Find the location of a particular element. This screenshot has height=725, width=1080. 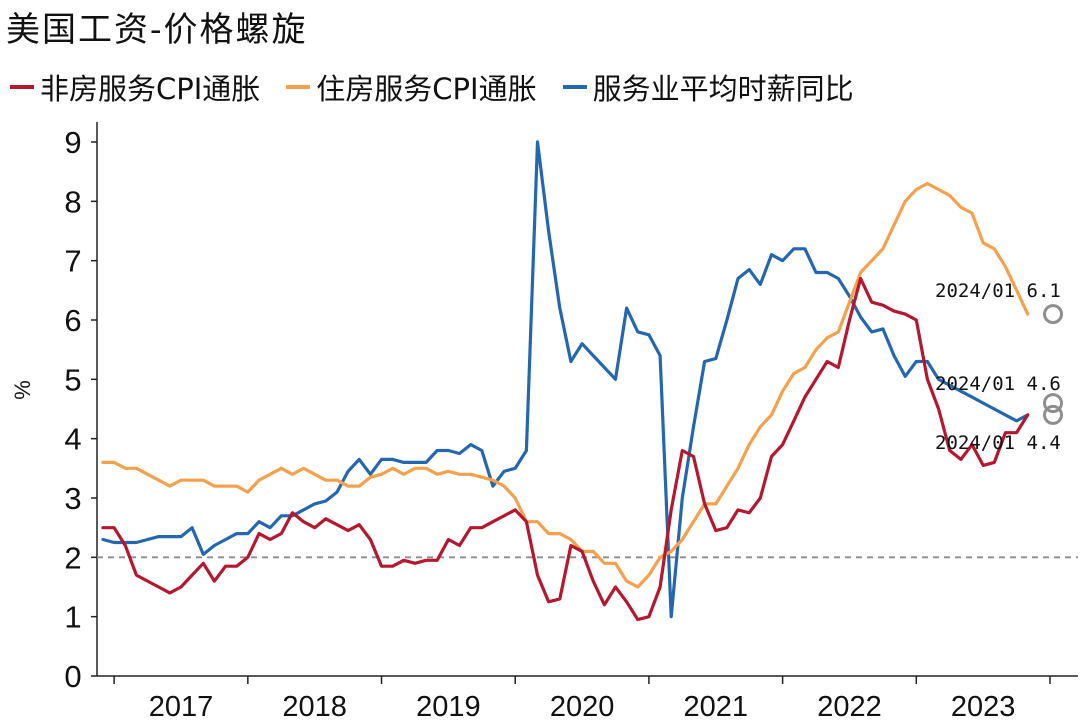

legend-item-non-shelter-cpi: 非房服务CPI通胀 is located at coordinates (135, 87).